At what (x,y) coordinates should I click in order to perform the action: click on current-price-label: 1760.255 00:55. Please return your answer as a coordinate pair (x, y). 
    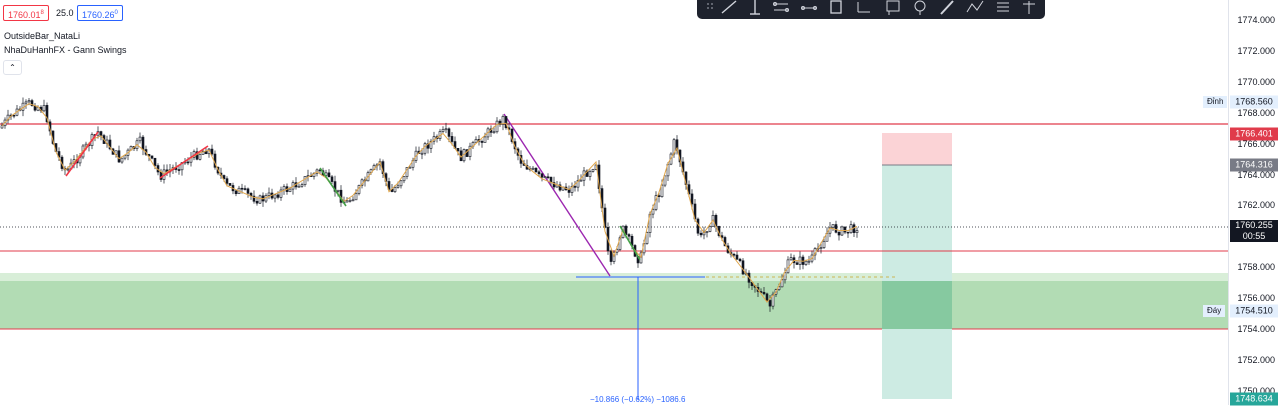
    Looking at the image, I should click on (1254, 231).